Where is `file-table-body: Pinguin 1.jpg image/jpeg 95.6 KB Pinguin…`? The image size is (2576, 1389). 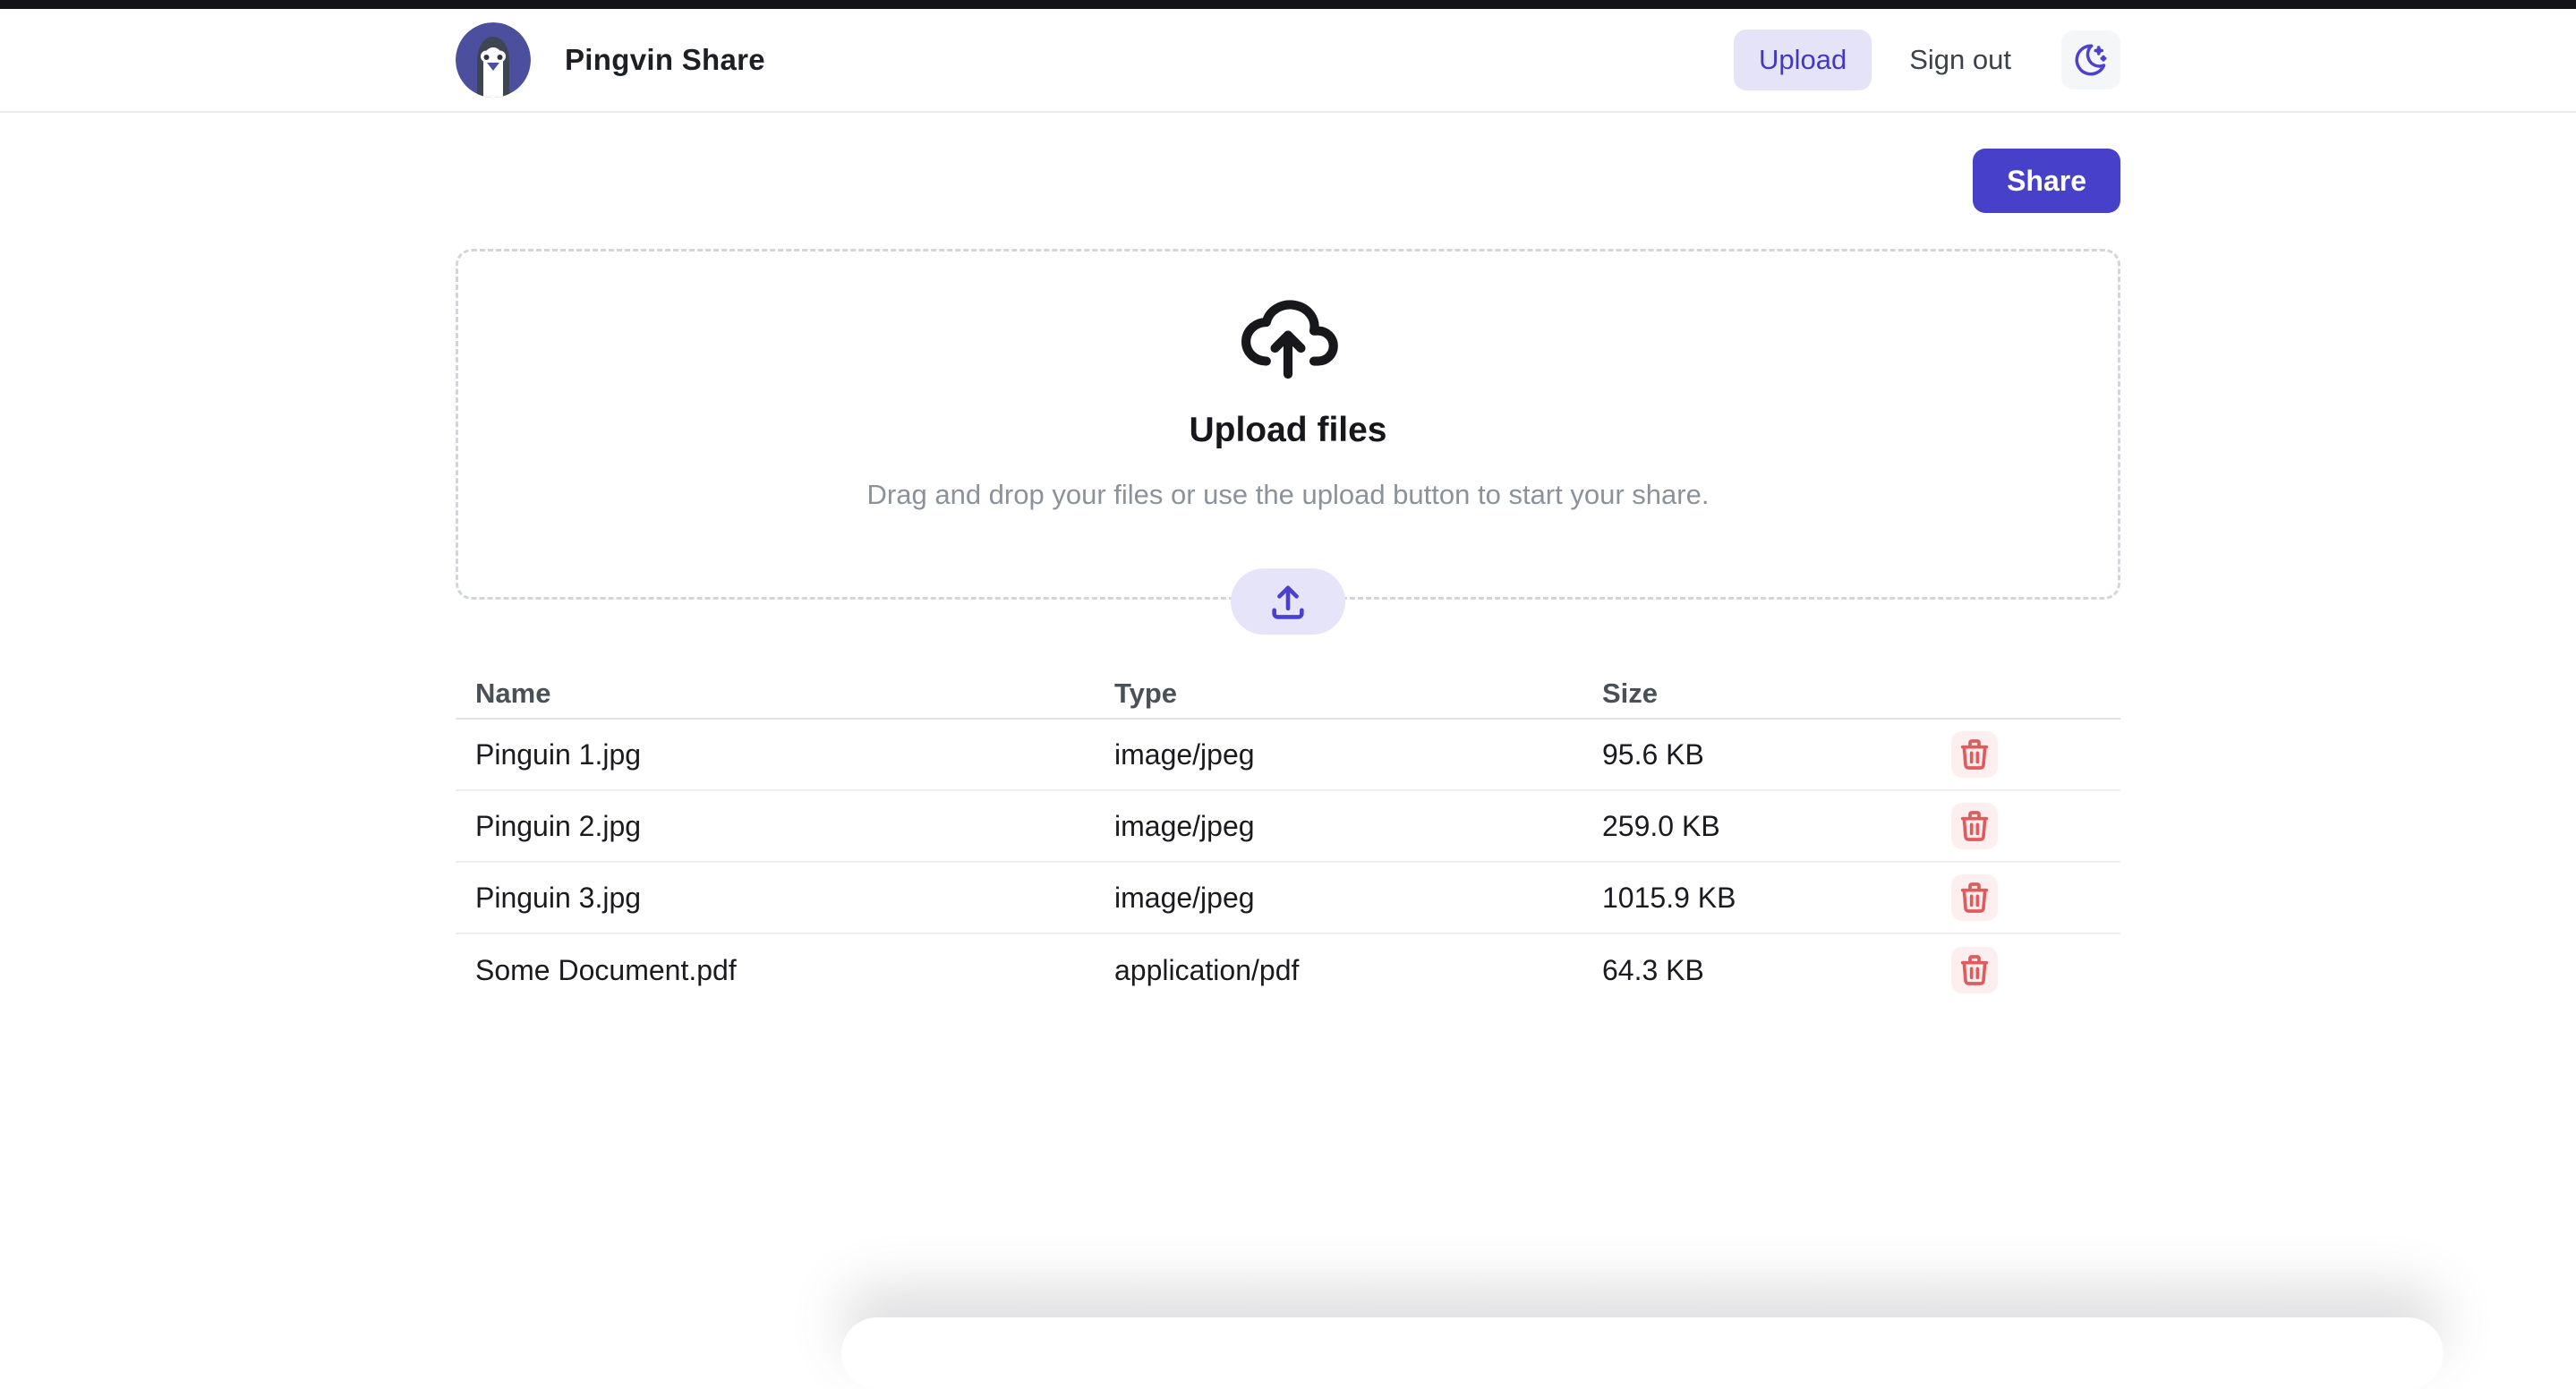 file-table-body: Pinguin 1.jpg image/jpeg 95.6 KB Pinguin… is located at coordinates (1288, 863).